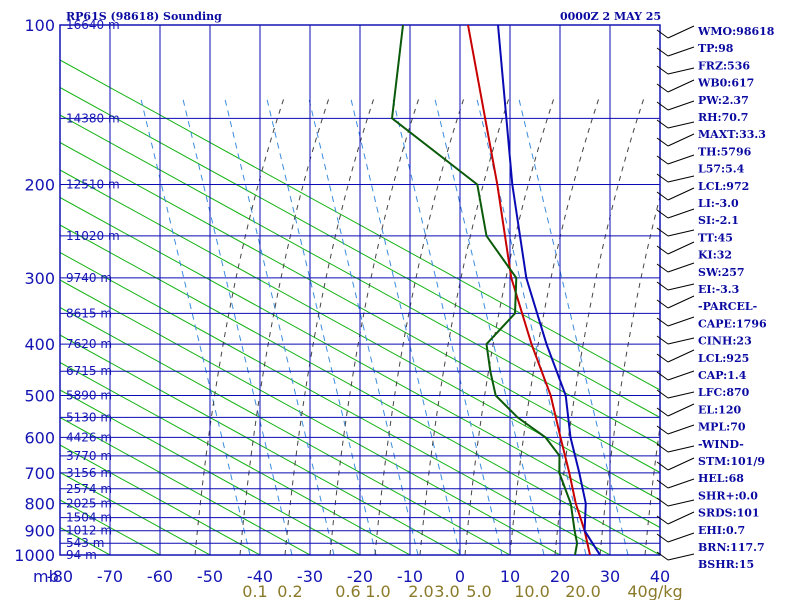 The width and height of the screenshot is (800, 600). What do you see at coordinates (675, 293) in the screenshot?
I see `wind-barbs` at bounding box center [675, 293].